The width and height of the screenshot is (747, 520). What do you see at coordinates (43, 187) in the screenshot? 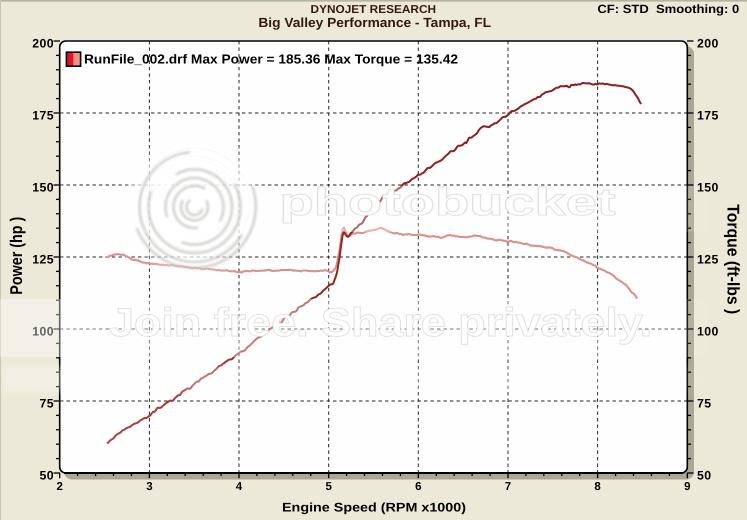
I see `svg-text: 150` at bounding box center [43, 187].